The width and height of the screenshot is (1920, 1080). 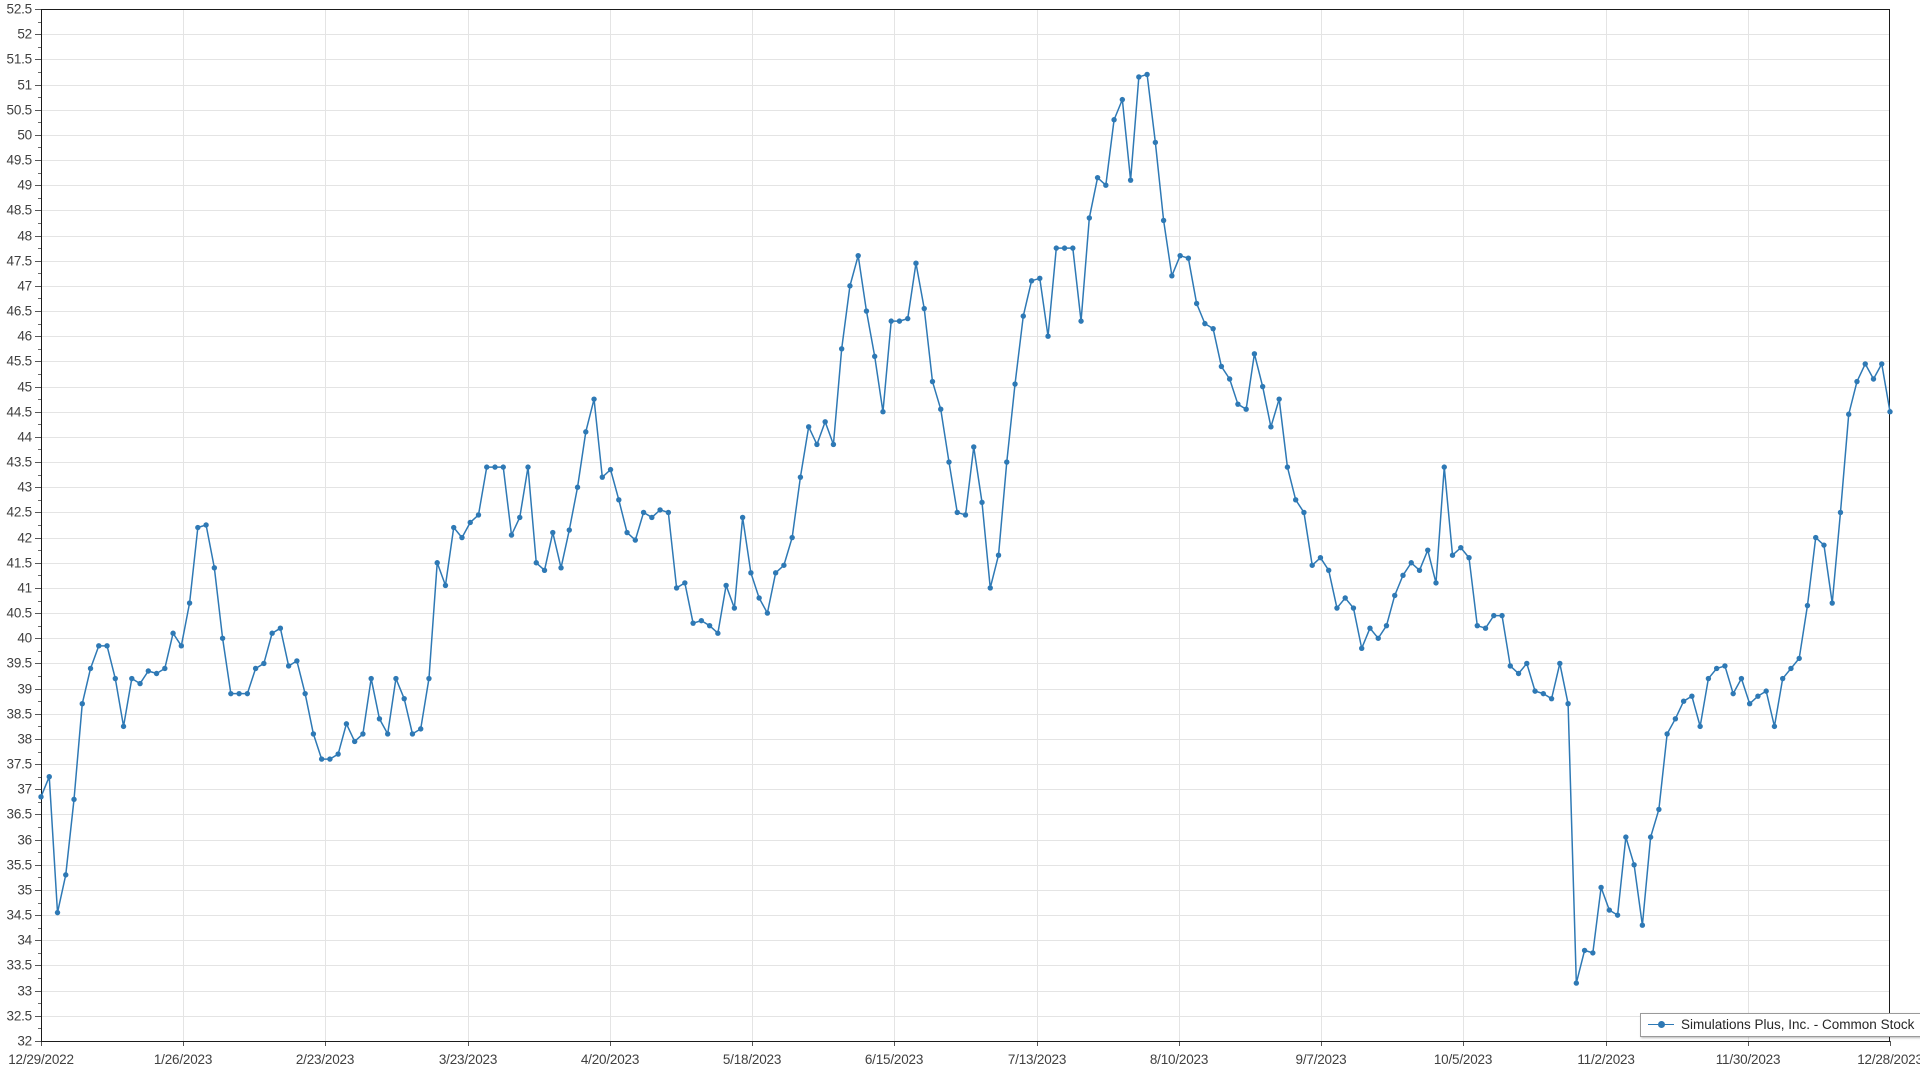 What do you see at coordinates (610, 1059) in the screenshot?
I see `x-axis-tick-label: 4/20/2023` at bounding box center [610, 1059].